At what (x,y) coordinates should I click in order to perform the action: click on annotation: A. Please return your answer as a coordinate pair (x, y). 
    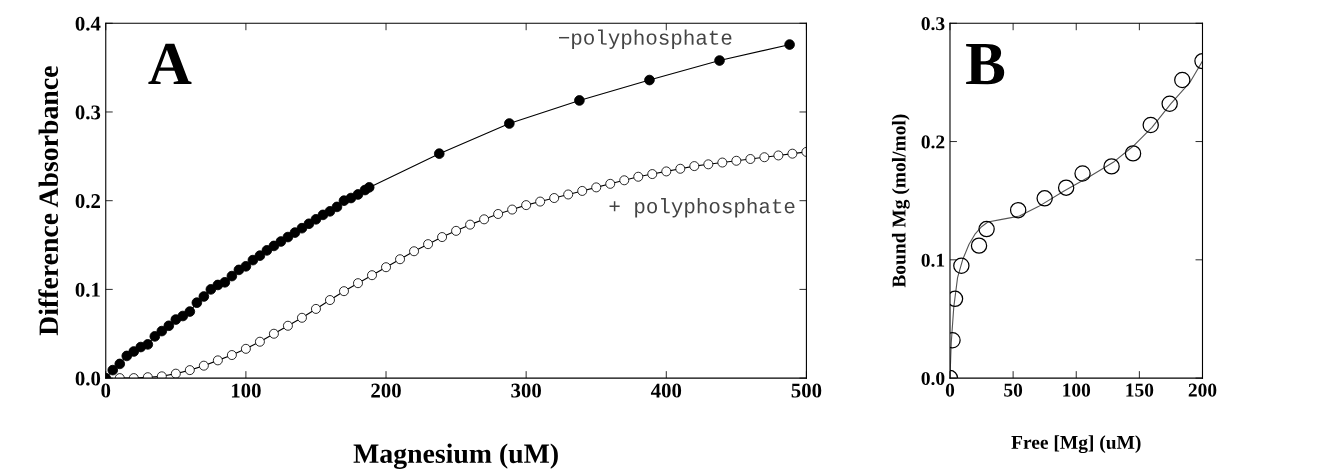
    Looking at the image, I should click on (170, 64).